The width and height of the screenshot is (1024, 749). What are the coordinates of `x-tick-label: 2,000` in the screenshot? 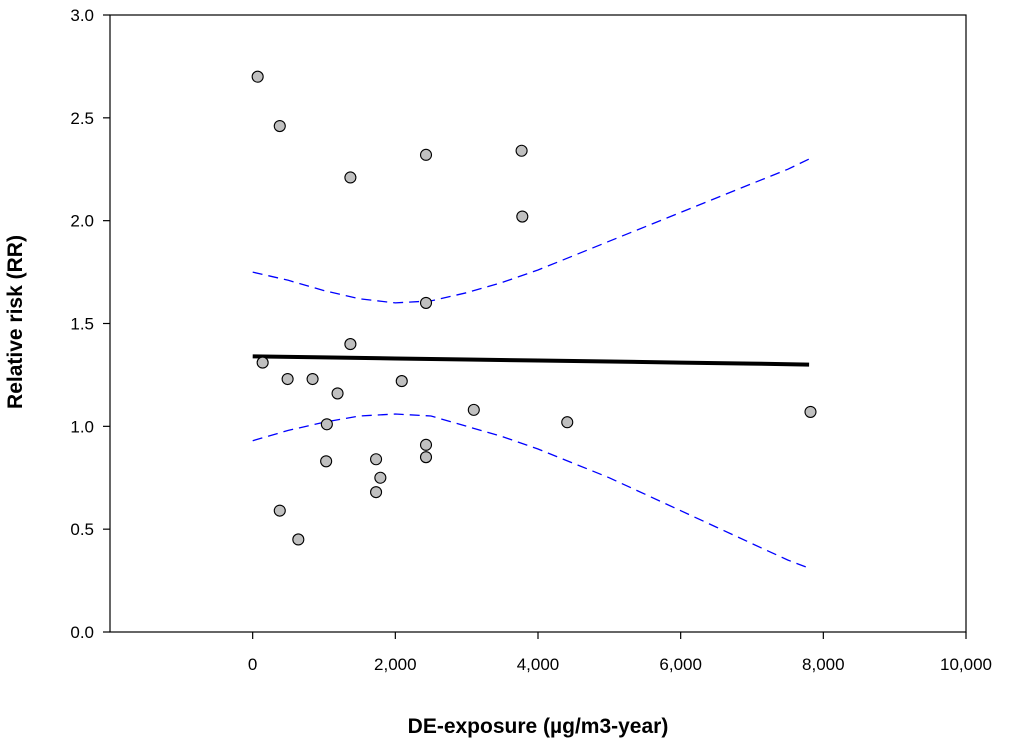 It's located at (395, 664).